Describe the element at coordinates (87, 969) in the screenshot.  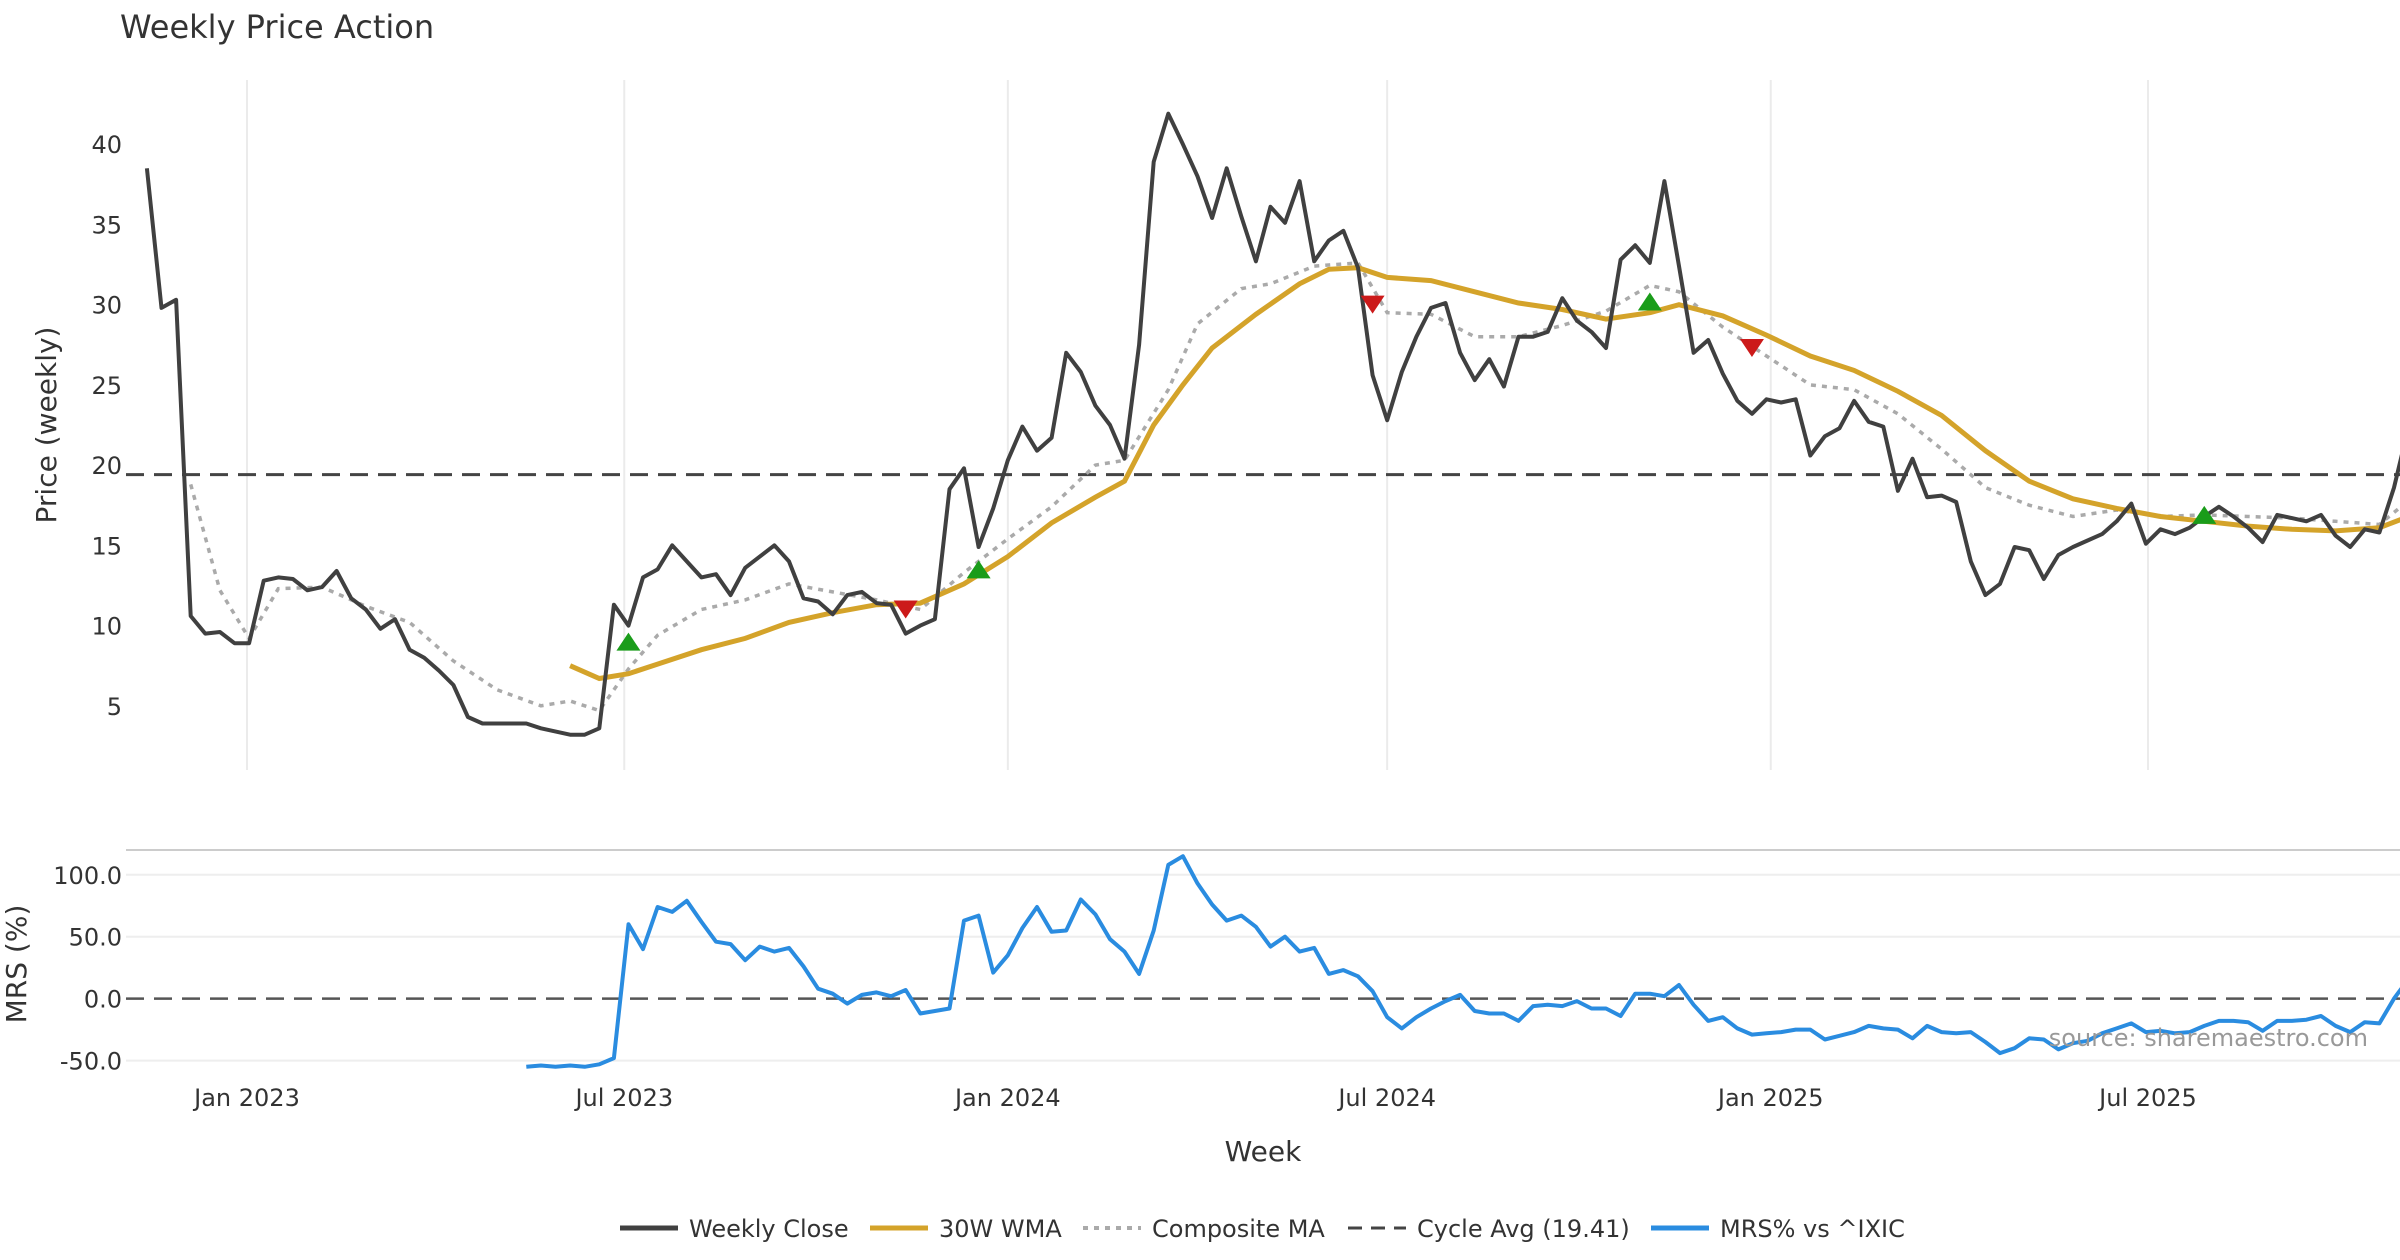
I see `mrs-y-ticks: 100.0 50.0 0.0 -50.0` at that location.